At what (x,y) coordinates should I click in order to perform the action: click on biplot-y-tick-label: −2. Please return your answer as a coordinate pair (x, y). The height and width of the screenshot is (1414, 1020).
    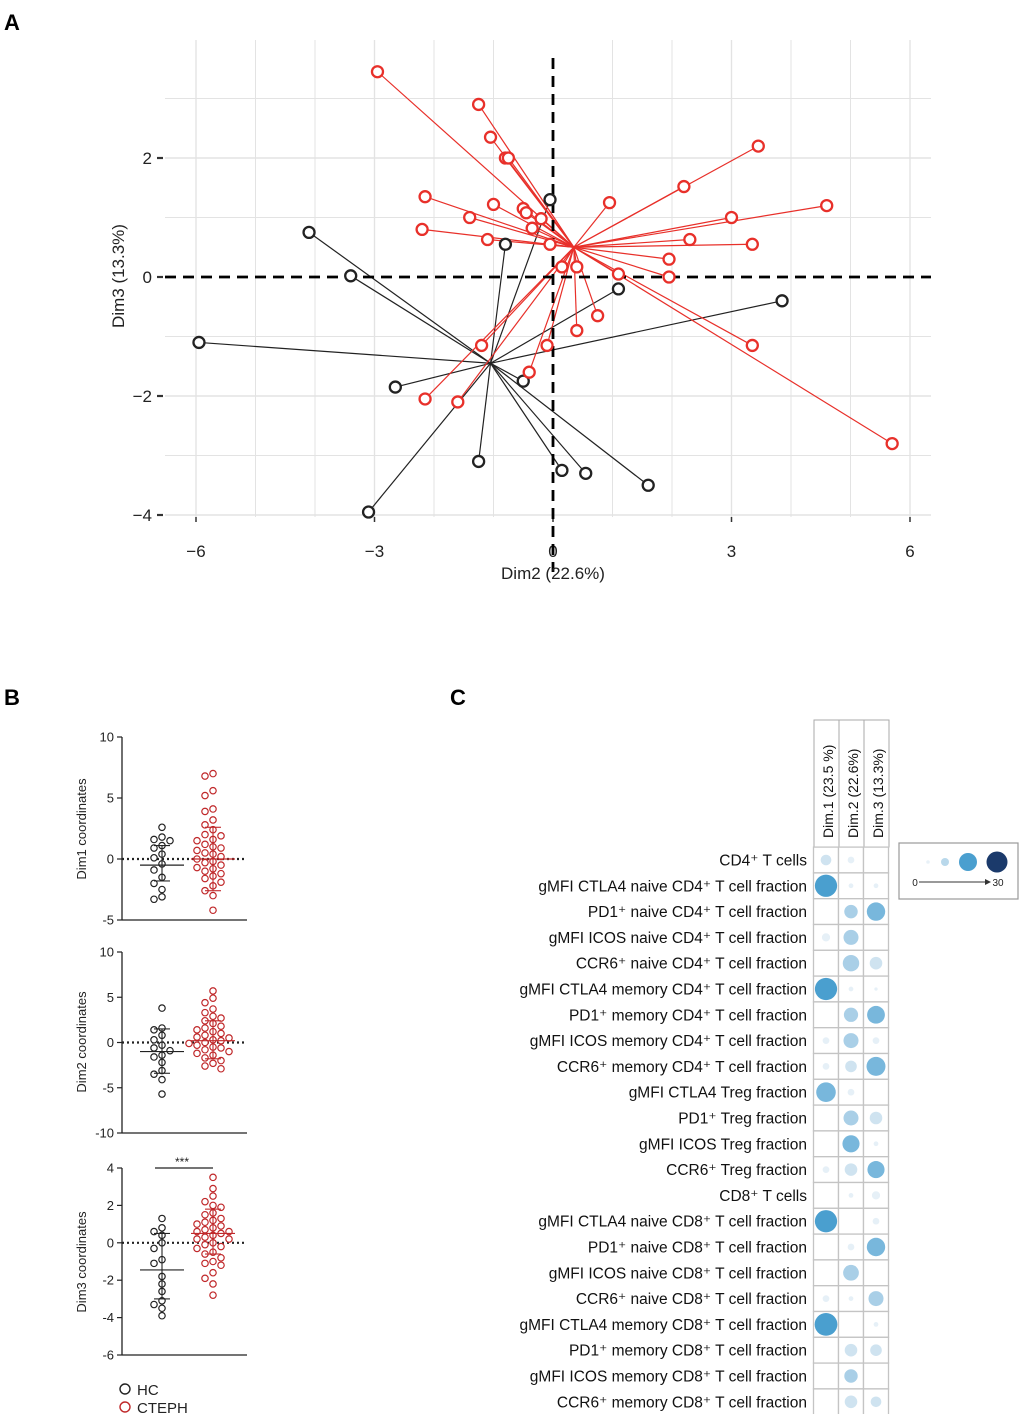
    Looking at the image, I should click on (142, 396).